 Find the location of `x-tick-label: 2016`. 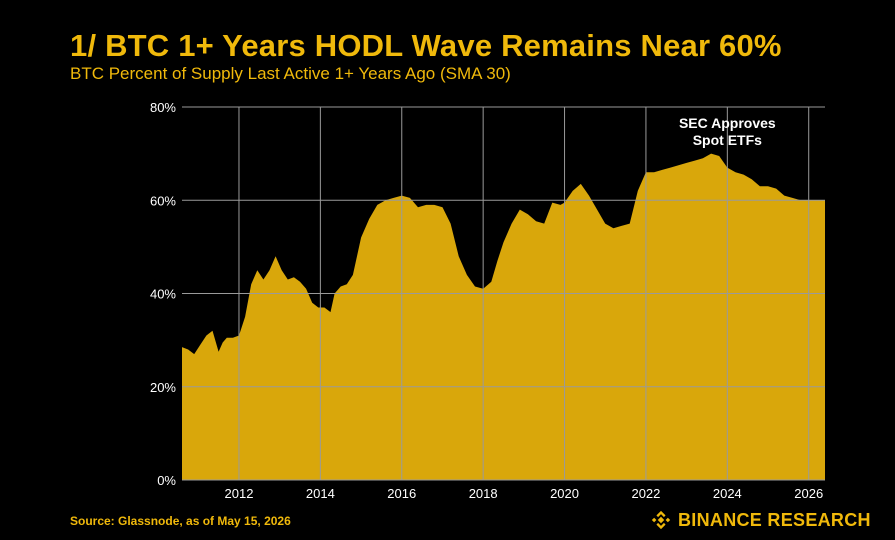

x-tick-label: 2016 is located at coordinates (401, 493).